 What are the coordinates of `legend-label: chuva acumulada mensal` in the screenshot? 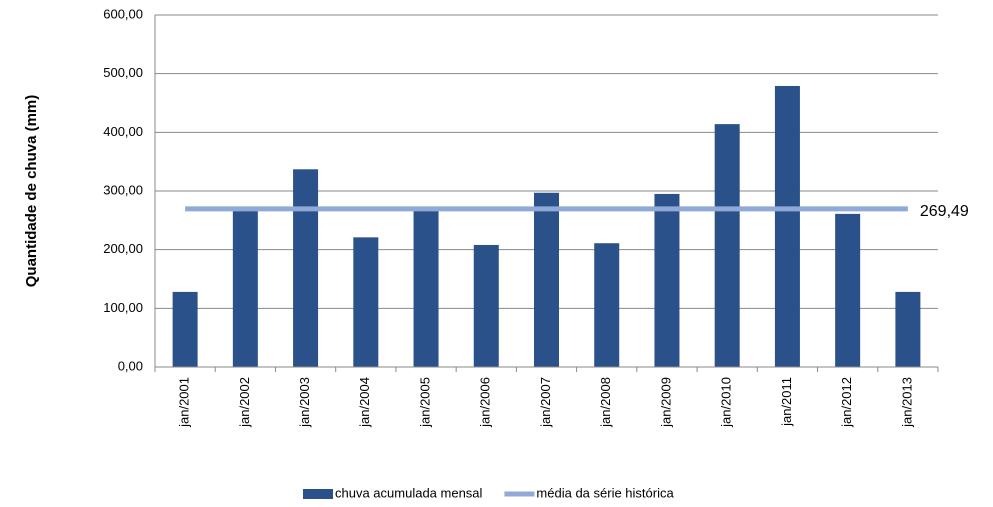 It's located at (409, 492).